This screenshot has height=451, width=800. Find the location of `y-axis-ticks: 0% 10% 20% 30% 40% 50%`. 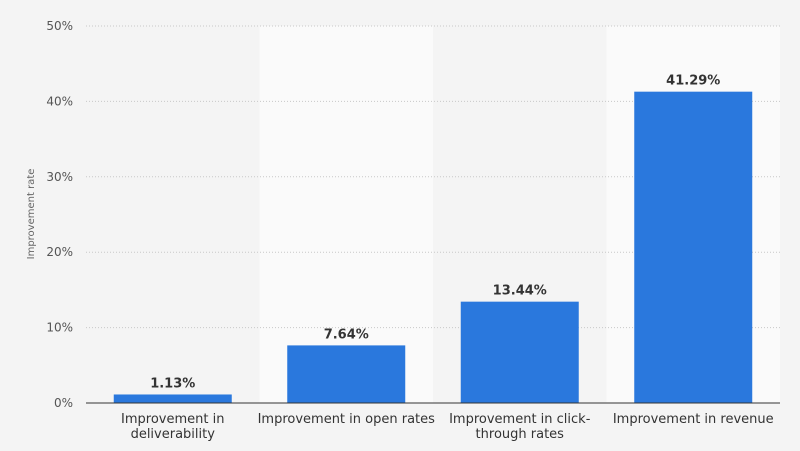

y-axis-ticks: 0% 10% 20% 30% 40% 50% is located at coordinates (59, 214).